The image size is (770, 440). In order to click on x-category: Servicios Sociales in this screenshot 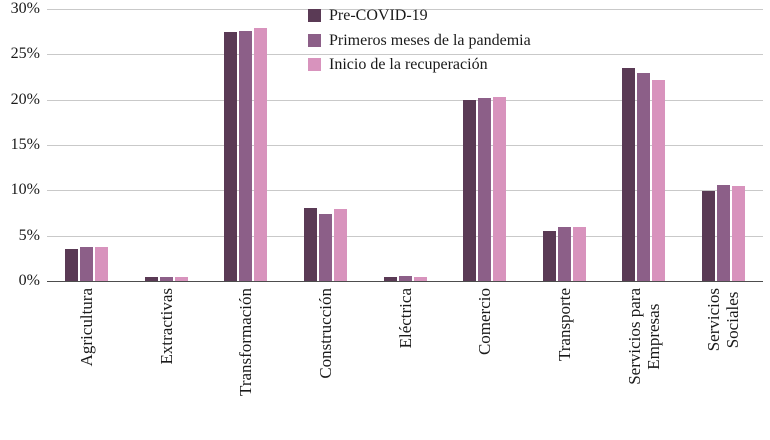, I will do `click(724, 363)`.